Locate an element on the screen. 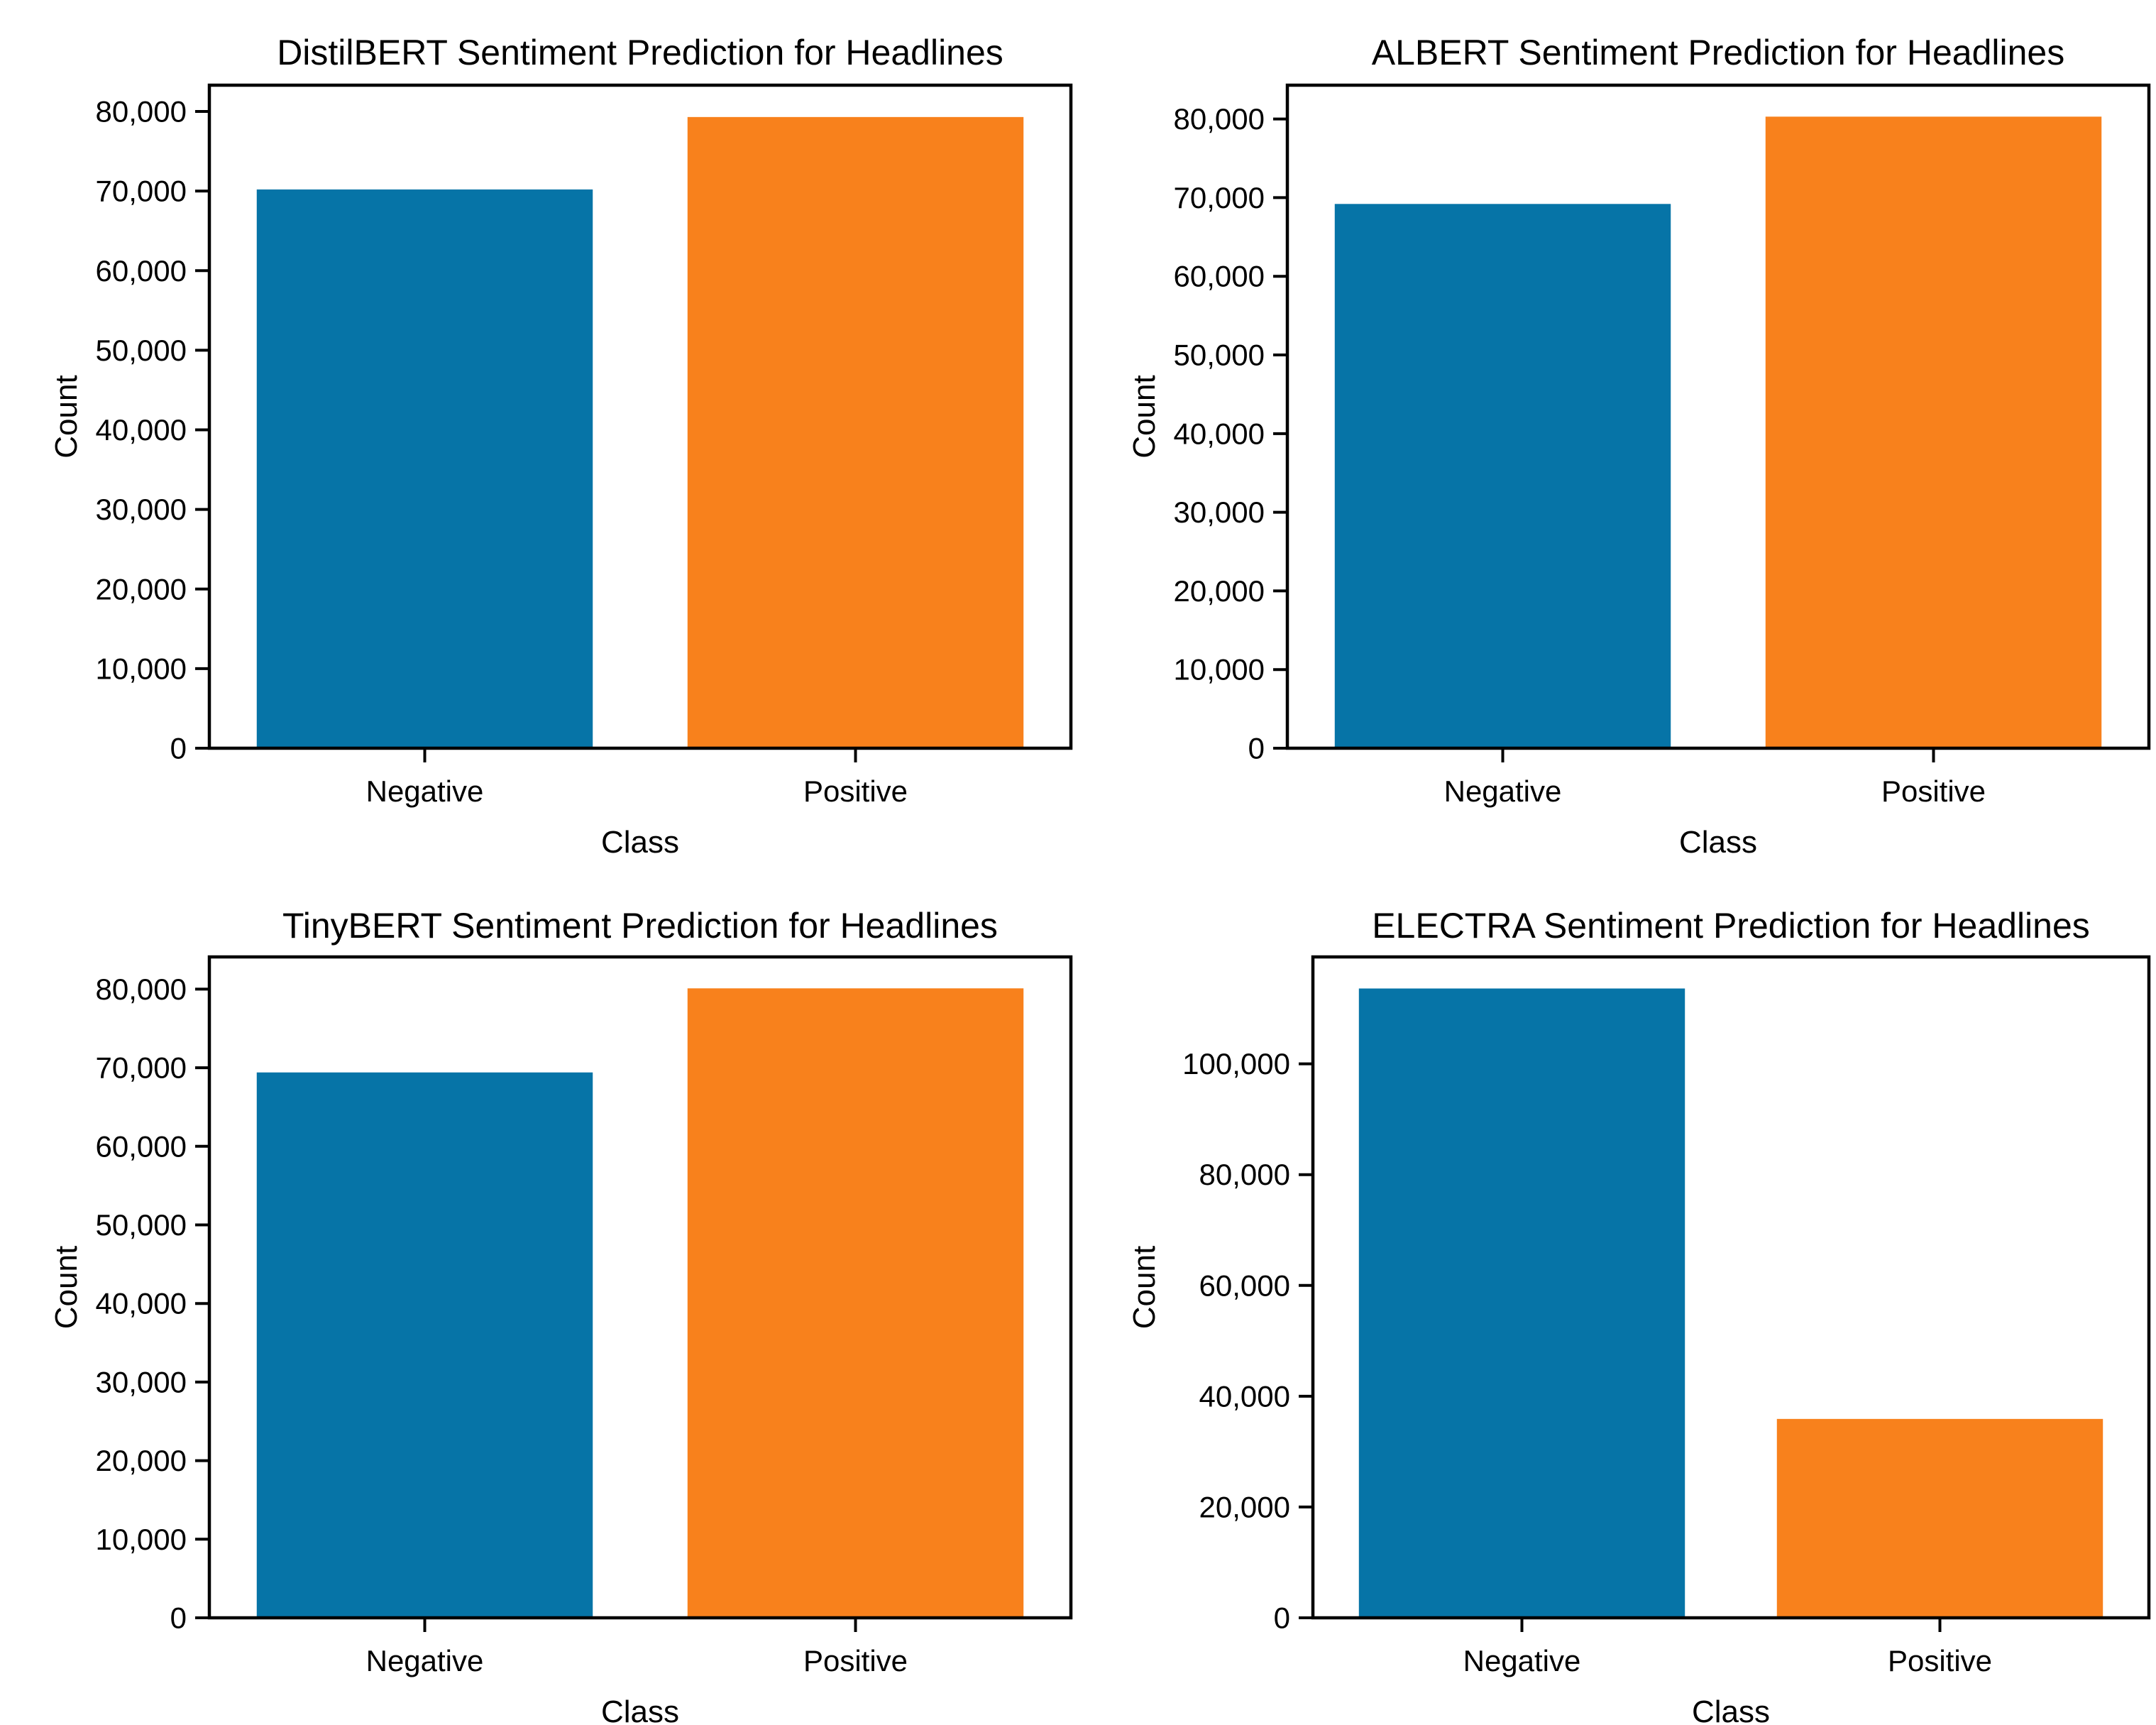 This screenshot has height=1725, width=2156. y-tick-label: 100,000 is located at coordinates (1236, 1064).